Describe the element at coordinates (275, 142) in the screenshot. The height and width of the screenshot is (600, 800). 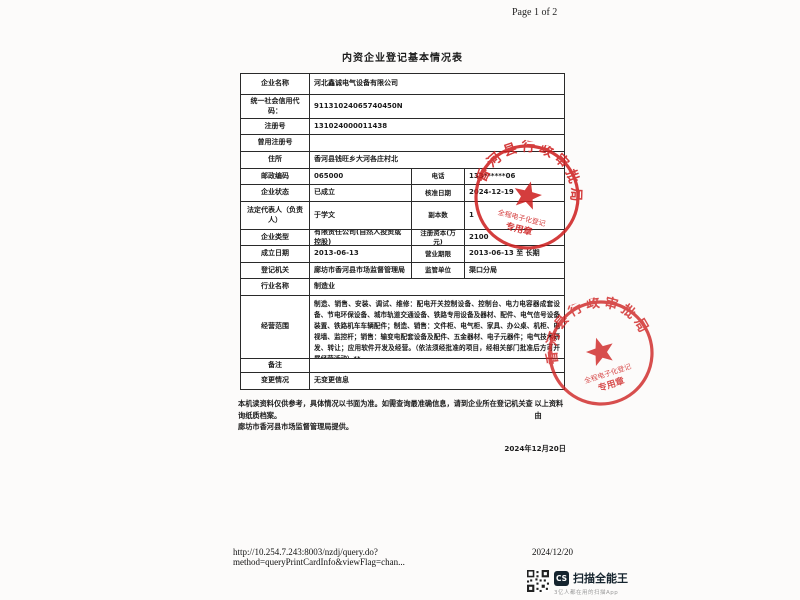
I see `row-label: 曾用注册号` at that location.